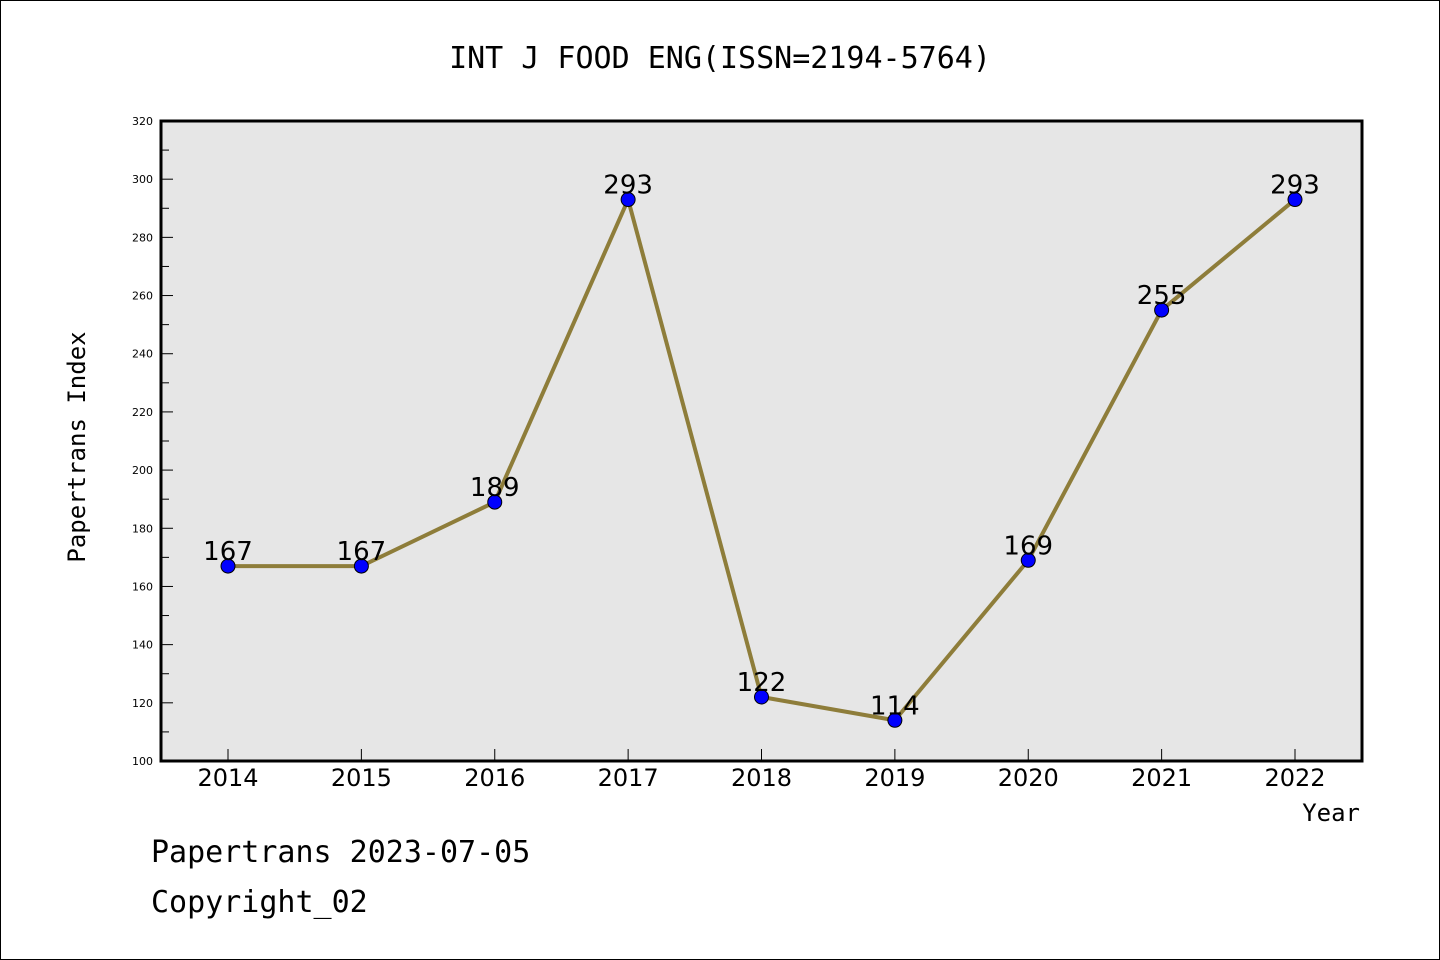  What do you see at coordinates (1331, 813) in the screenshot?
I see `x-axis-label: Year` at bounding box center [1331, 813].